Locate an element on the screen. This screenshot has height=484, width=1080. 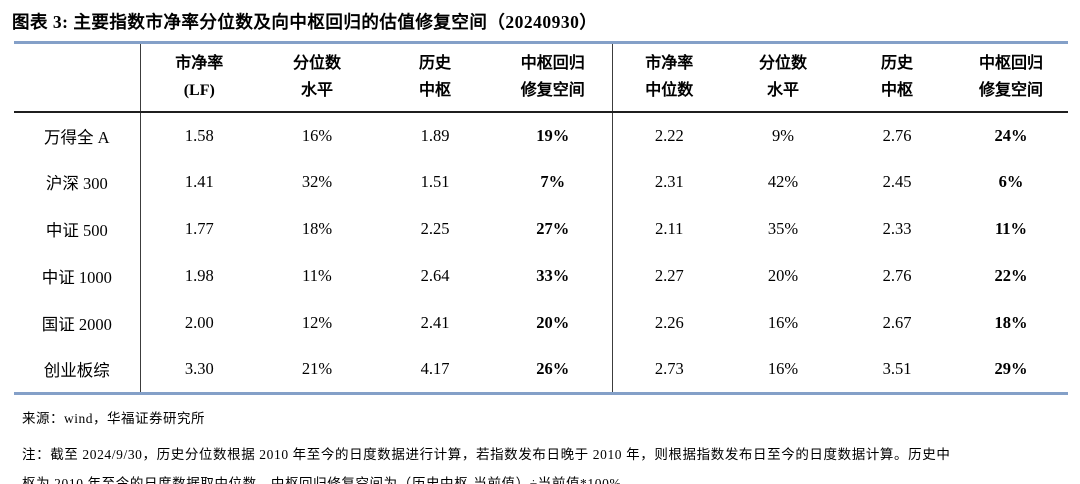
row-label: 创业板综 is located at coordinates (77, 370).